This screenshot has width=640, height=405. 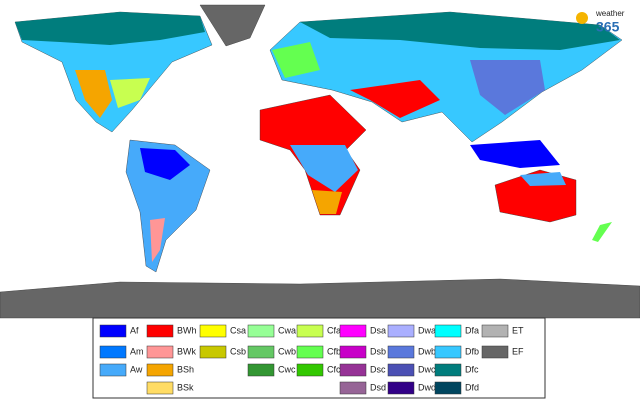 What do you see at coordinates (378, 369) in the screenshot?
I see `legend-label: Dsc` at bounding box center [378, 369].